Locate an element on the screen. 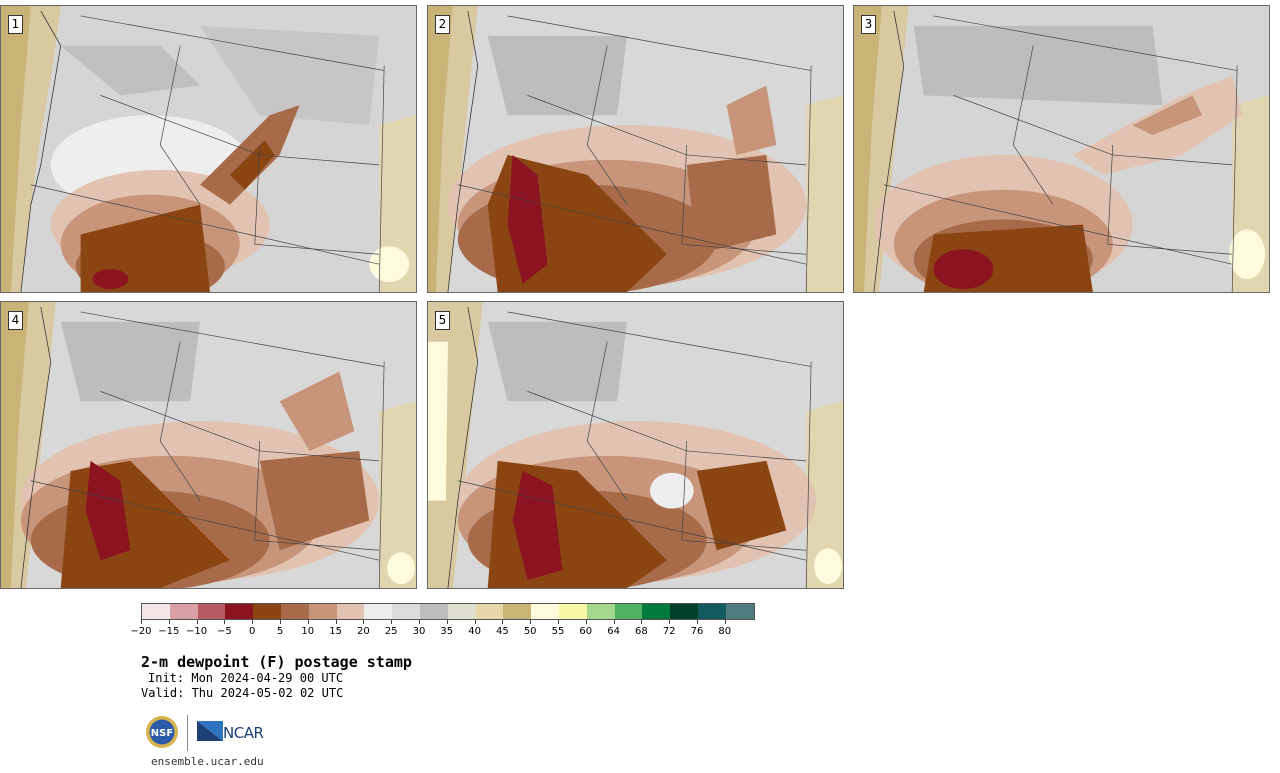 This screenshot has height=773, width=1280. dewpoint-colorbar is located at coordinates (448, 611).